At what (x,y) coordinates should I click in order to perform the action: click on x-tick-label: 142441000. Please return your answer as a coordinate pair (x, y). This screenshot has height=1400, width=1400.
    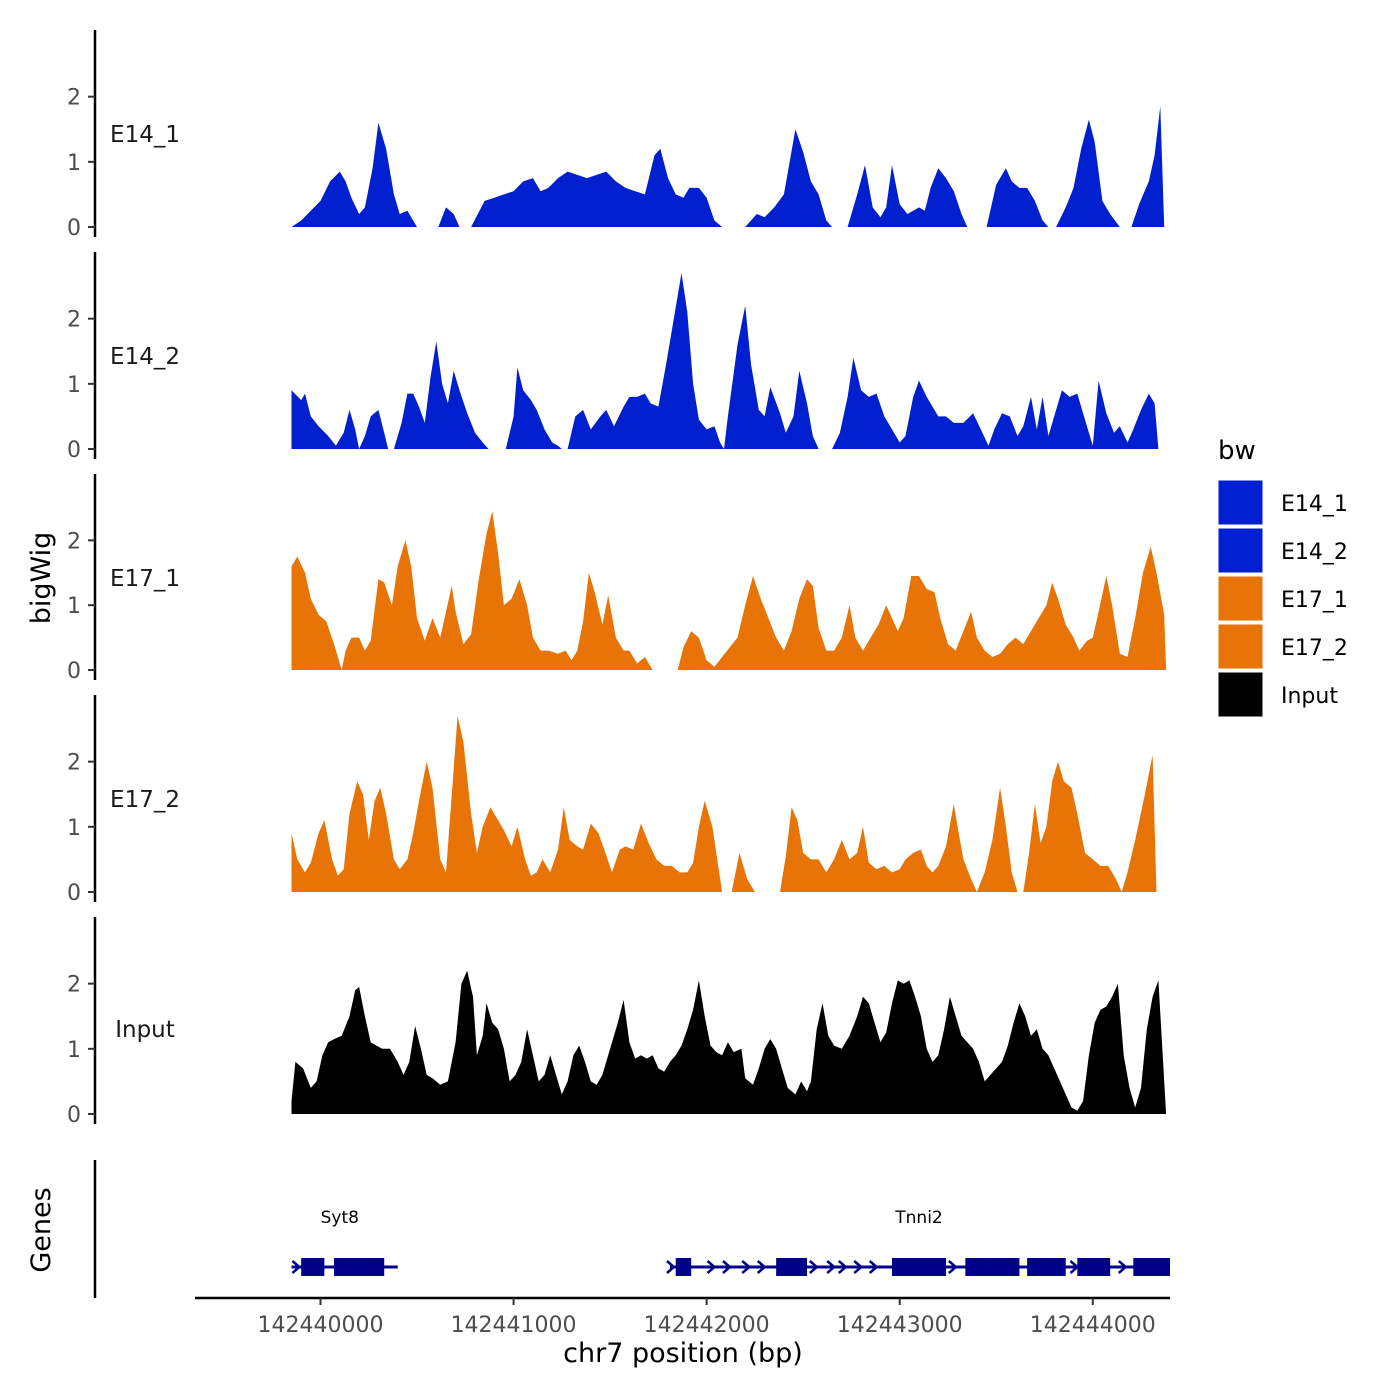
    Looking at the image, I should click on (514, 1325).